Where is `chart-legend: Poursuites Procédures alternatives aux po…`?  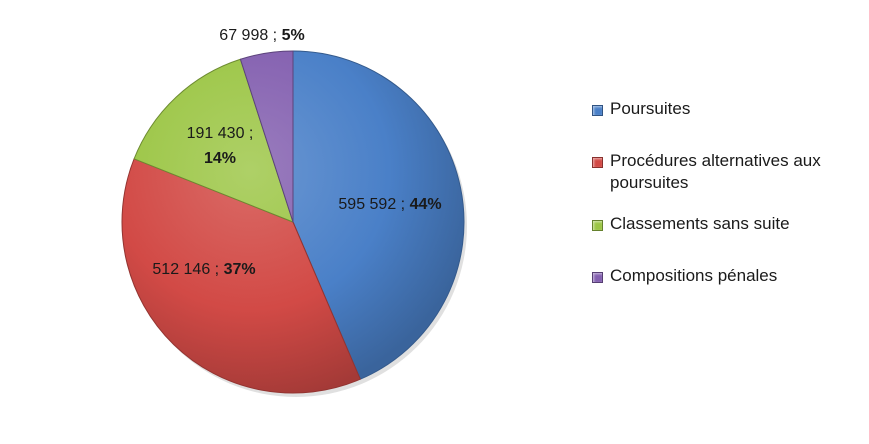
chart-legend: Poursuites Procédures alternatives aux po… is located at coordinates (727, 192).